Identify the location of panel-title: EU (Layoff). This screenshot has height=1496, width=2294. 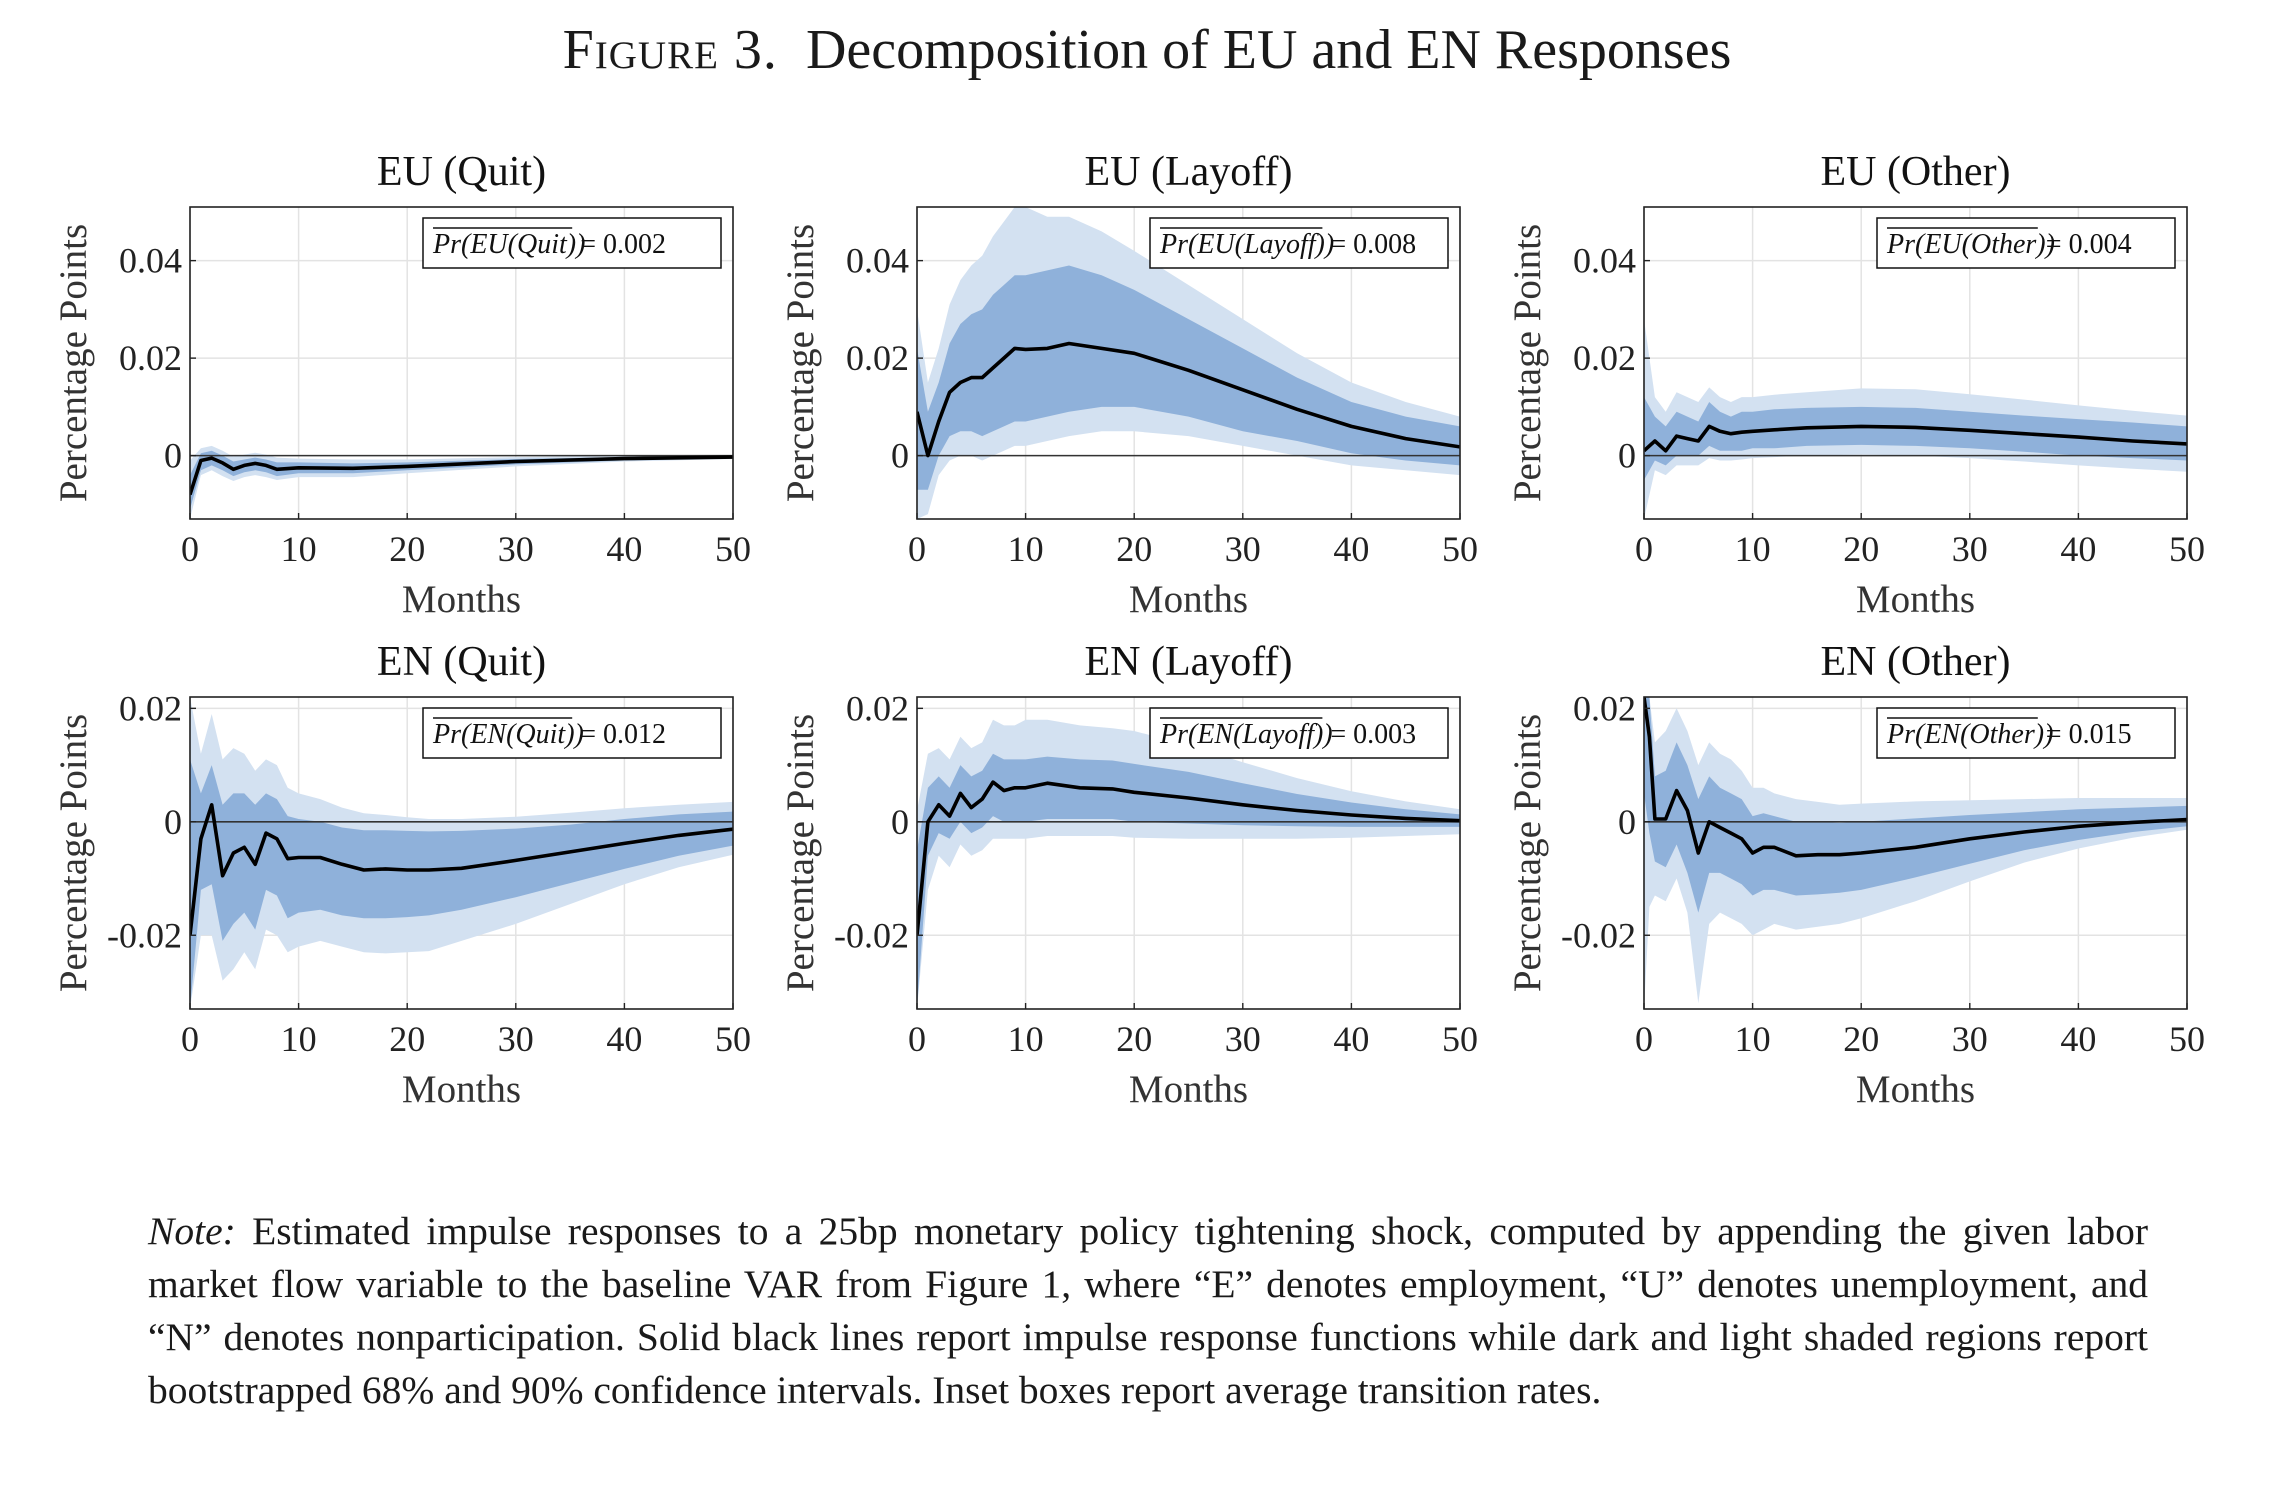
(1189, 172).